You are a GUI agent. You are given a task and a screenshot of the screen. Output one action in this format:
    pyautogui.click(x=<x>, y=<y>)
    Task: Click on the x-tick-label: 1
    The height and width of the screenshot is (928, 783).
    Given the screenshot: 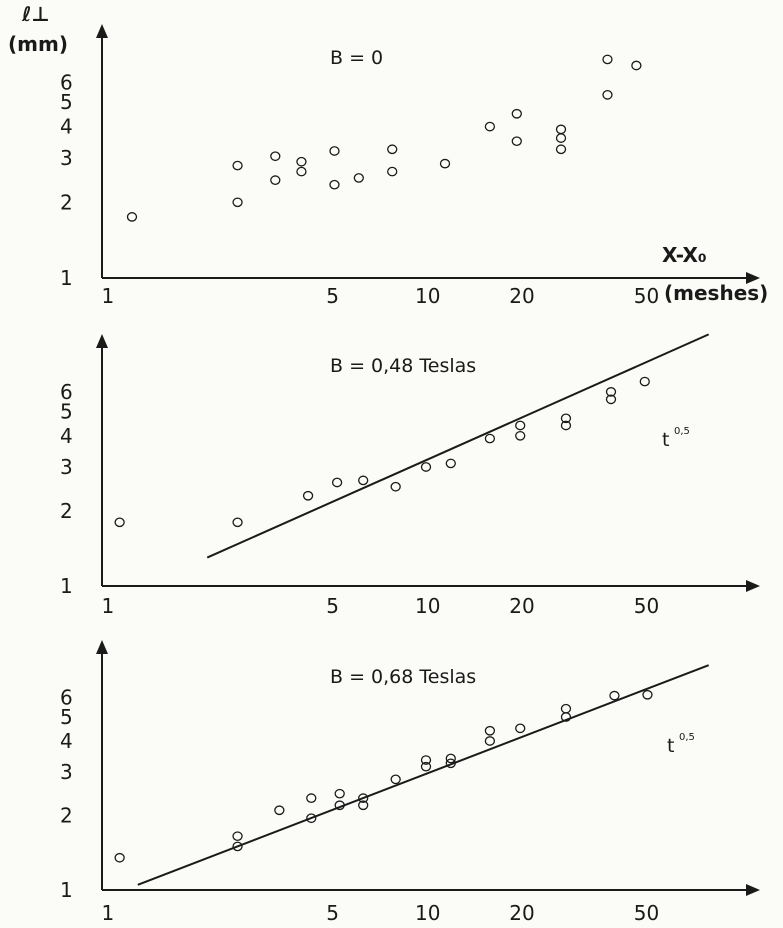 What is the action you would take?
    pyautogui.click(x=108, y=913)
    